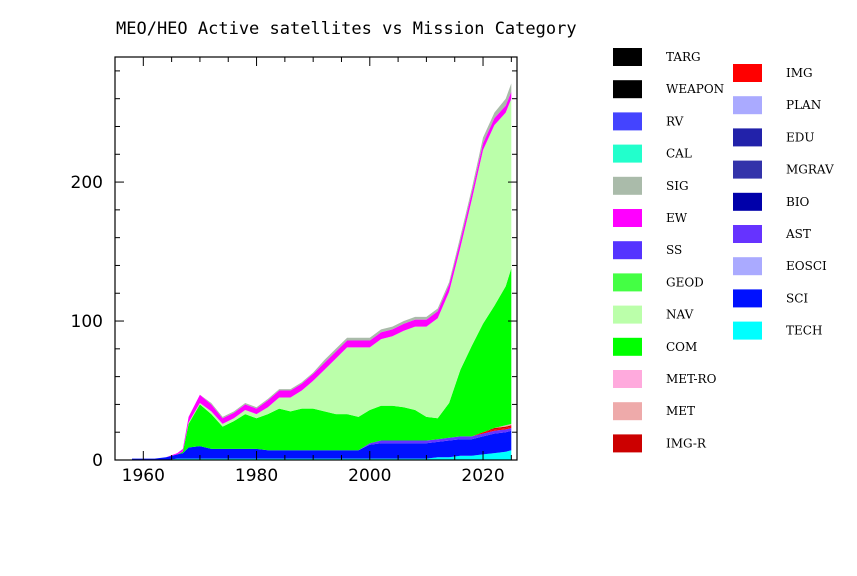  What do you see at coordinates (627, 411) in the screenshot?
I see `legend-swatch-met` at bounding box center [627, 411].